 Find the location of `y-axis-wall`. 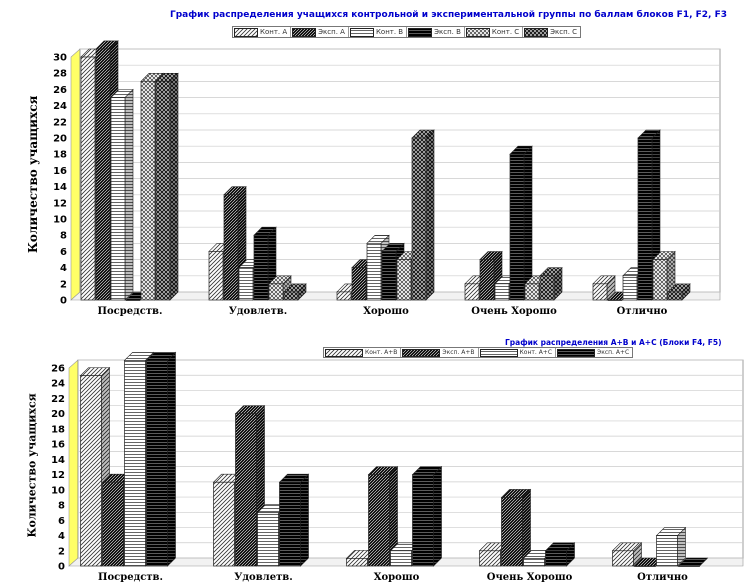

y-axis-wall is located at coordinates (75, 174).